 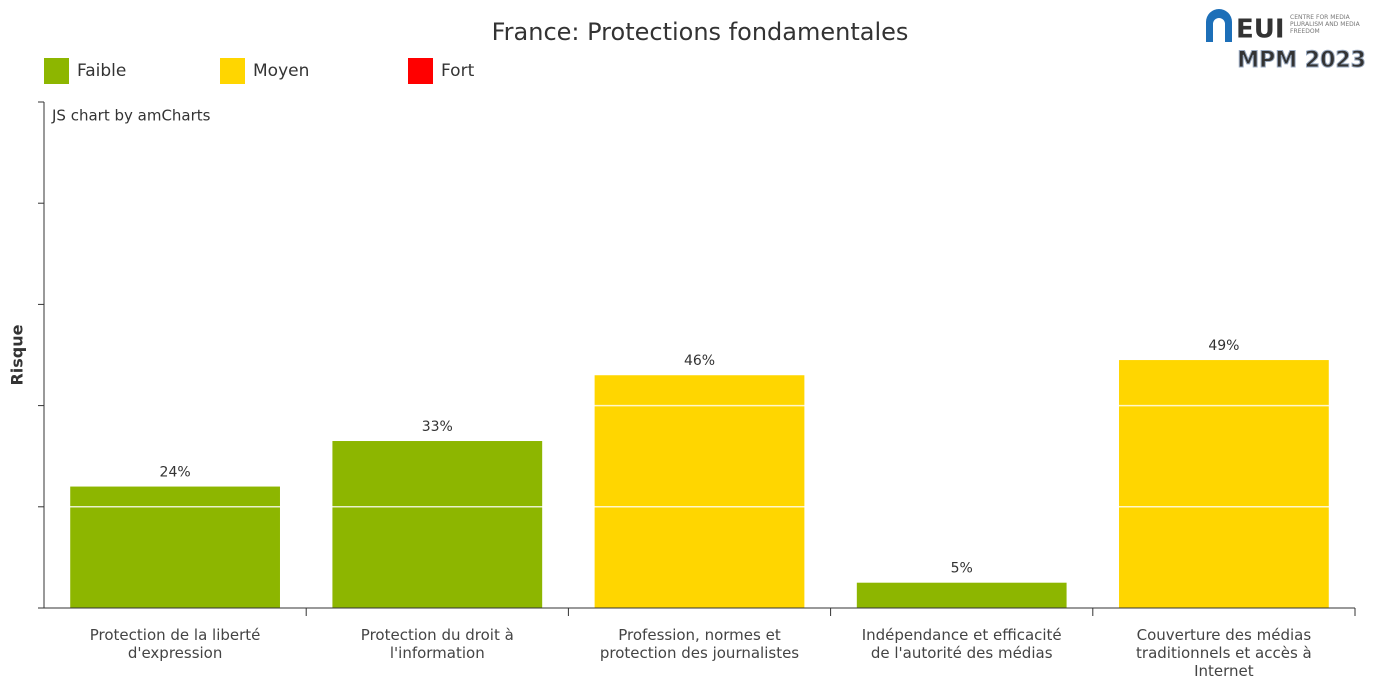 What do you see at coordinates (1219, 25) in the screenshot?
I see `logo-arch` at bounding box center [1219, 25].